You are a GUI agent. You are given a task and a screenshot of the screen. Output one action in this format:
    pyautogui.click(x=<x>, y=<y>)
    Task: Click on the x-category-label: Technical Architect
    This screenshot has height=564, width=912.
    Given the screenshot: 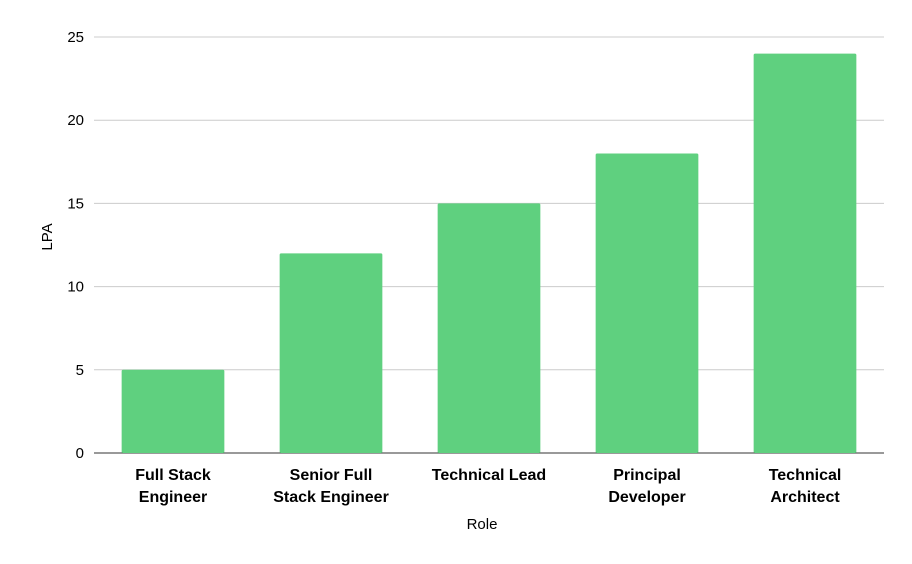 What is the action you would take?
    pyautogui.click(x=805, y=486)
    